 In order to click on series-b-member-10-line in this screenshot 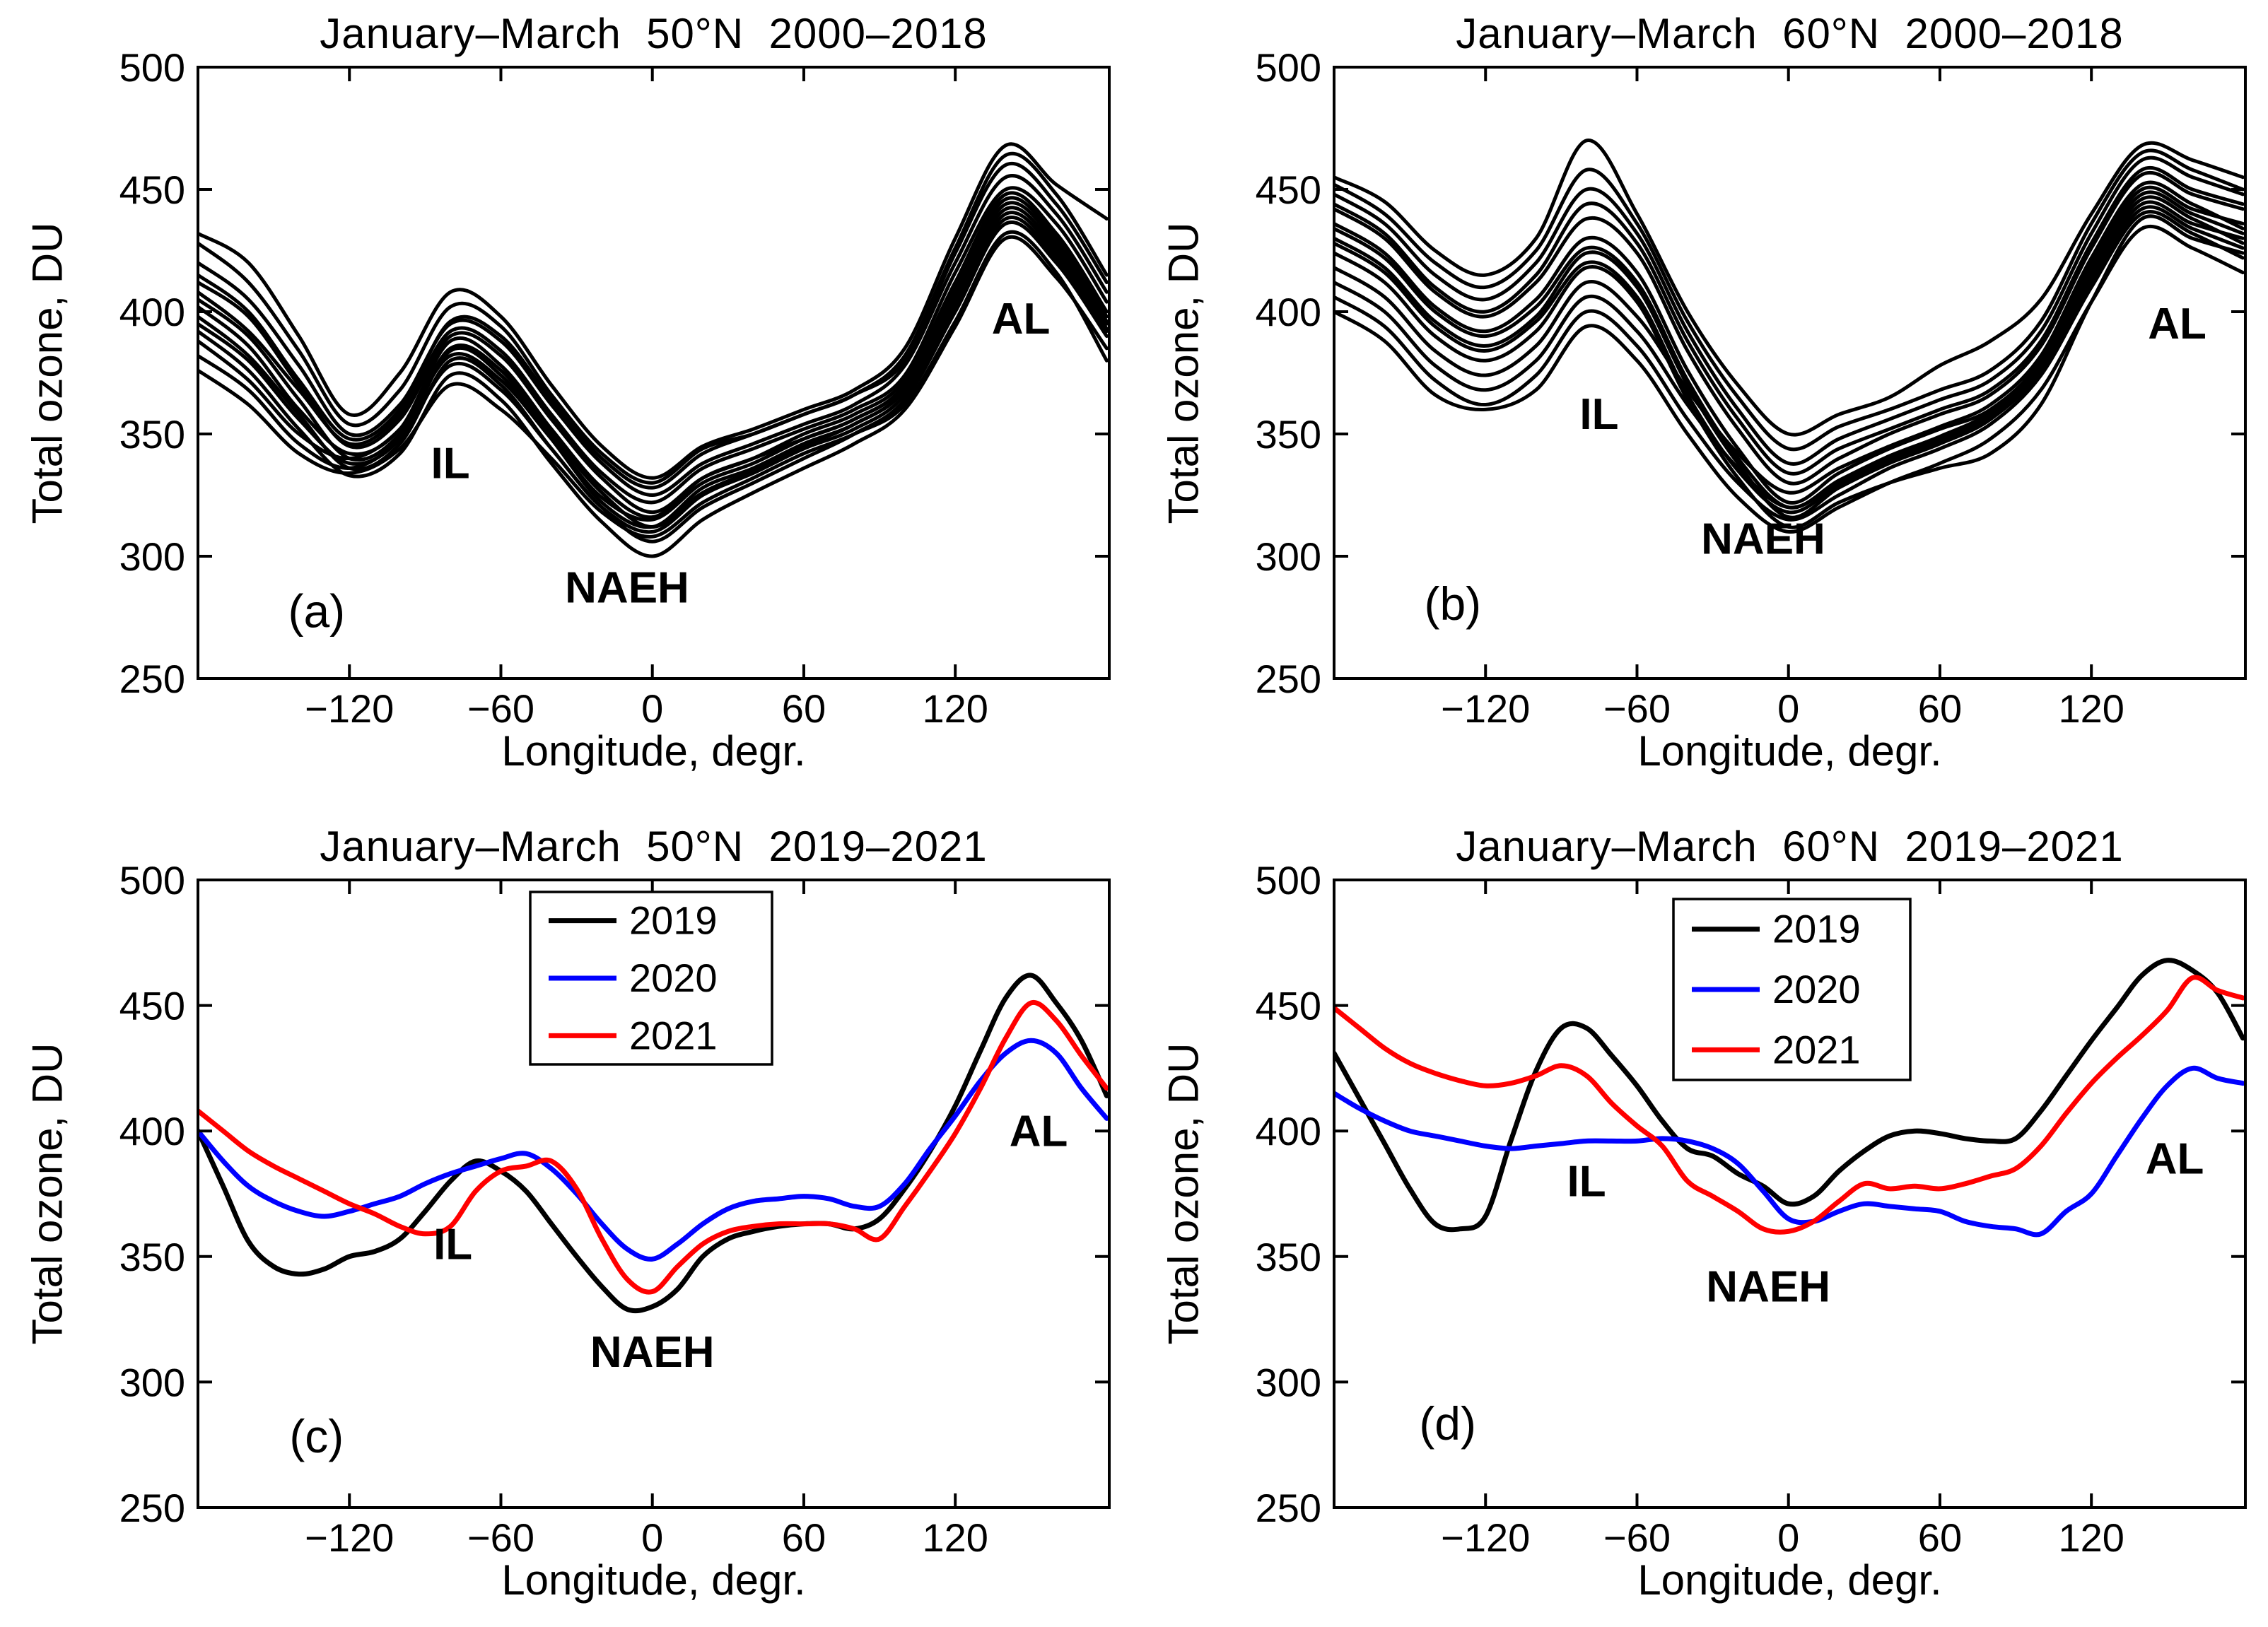, I will do `click(1789, 300)`.